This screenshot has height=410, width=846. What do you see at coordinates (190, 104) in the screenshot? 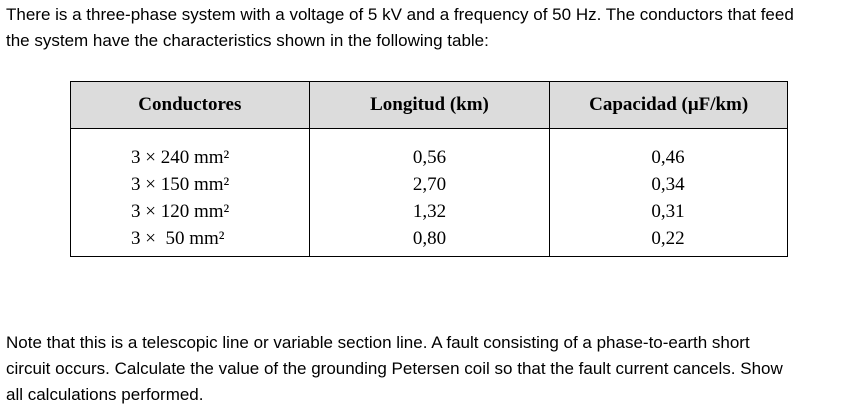
I see `header-conductores: Conductores` at bounding box center [190, 104].